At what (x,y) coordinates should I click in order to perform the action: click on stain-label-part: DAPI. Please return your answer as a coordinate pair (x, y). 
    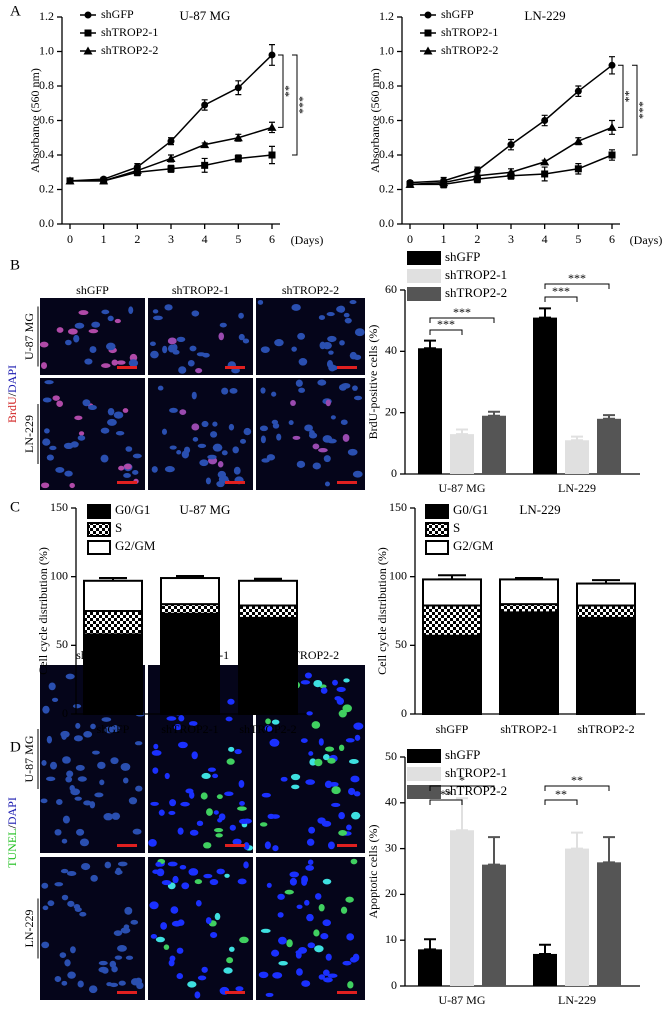
    Looking at the image, I should click on (12, 379).